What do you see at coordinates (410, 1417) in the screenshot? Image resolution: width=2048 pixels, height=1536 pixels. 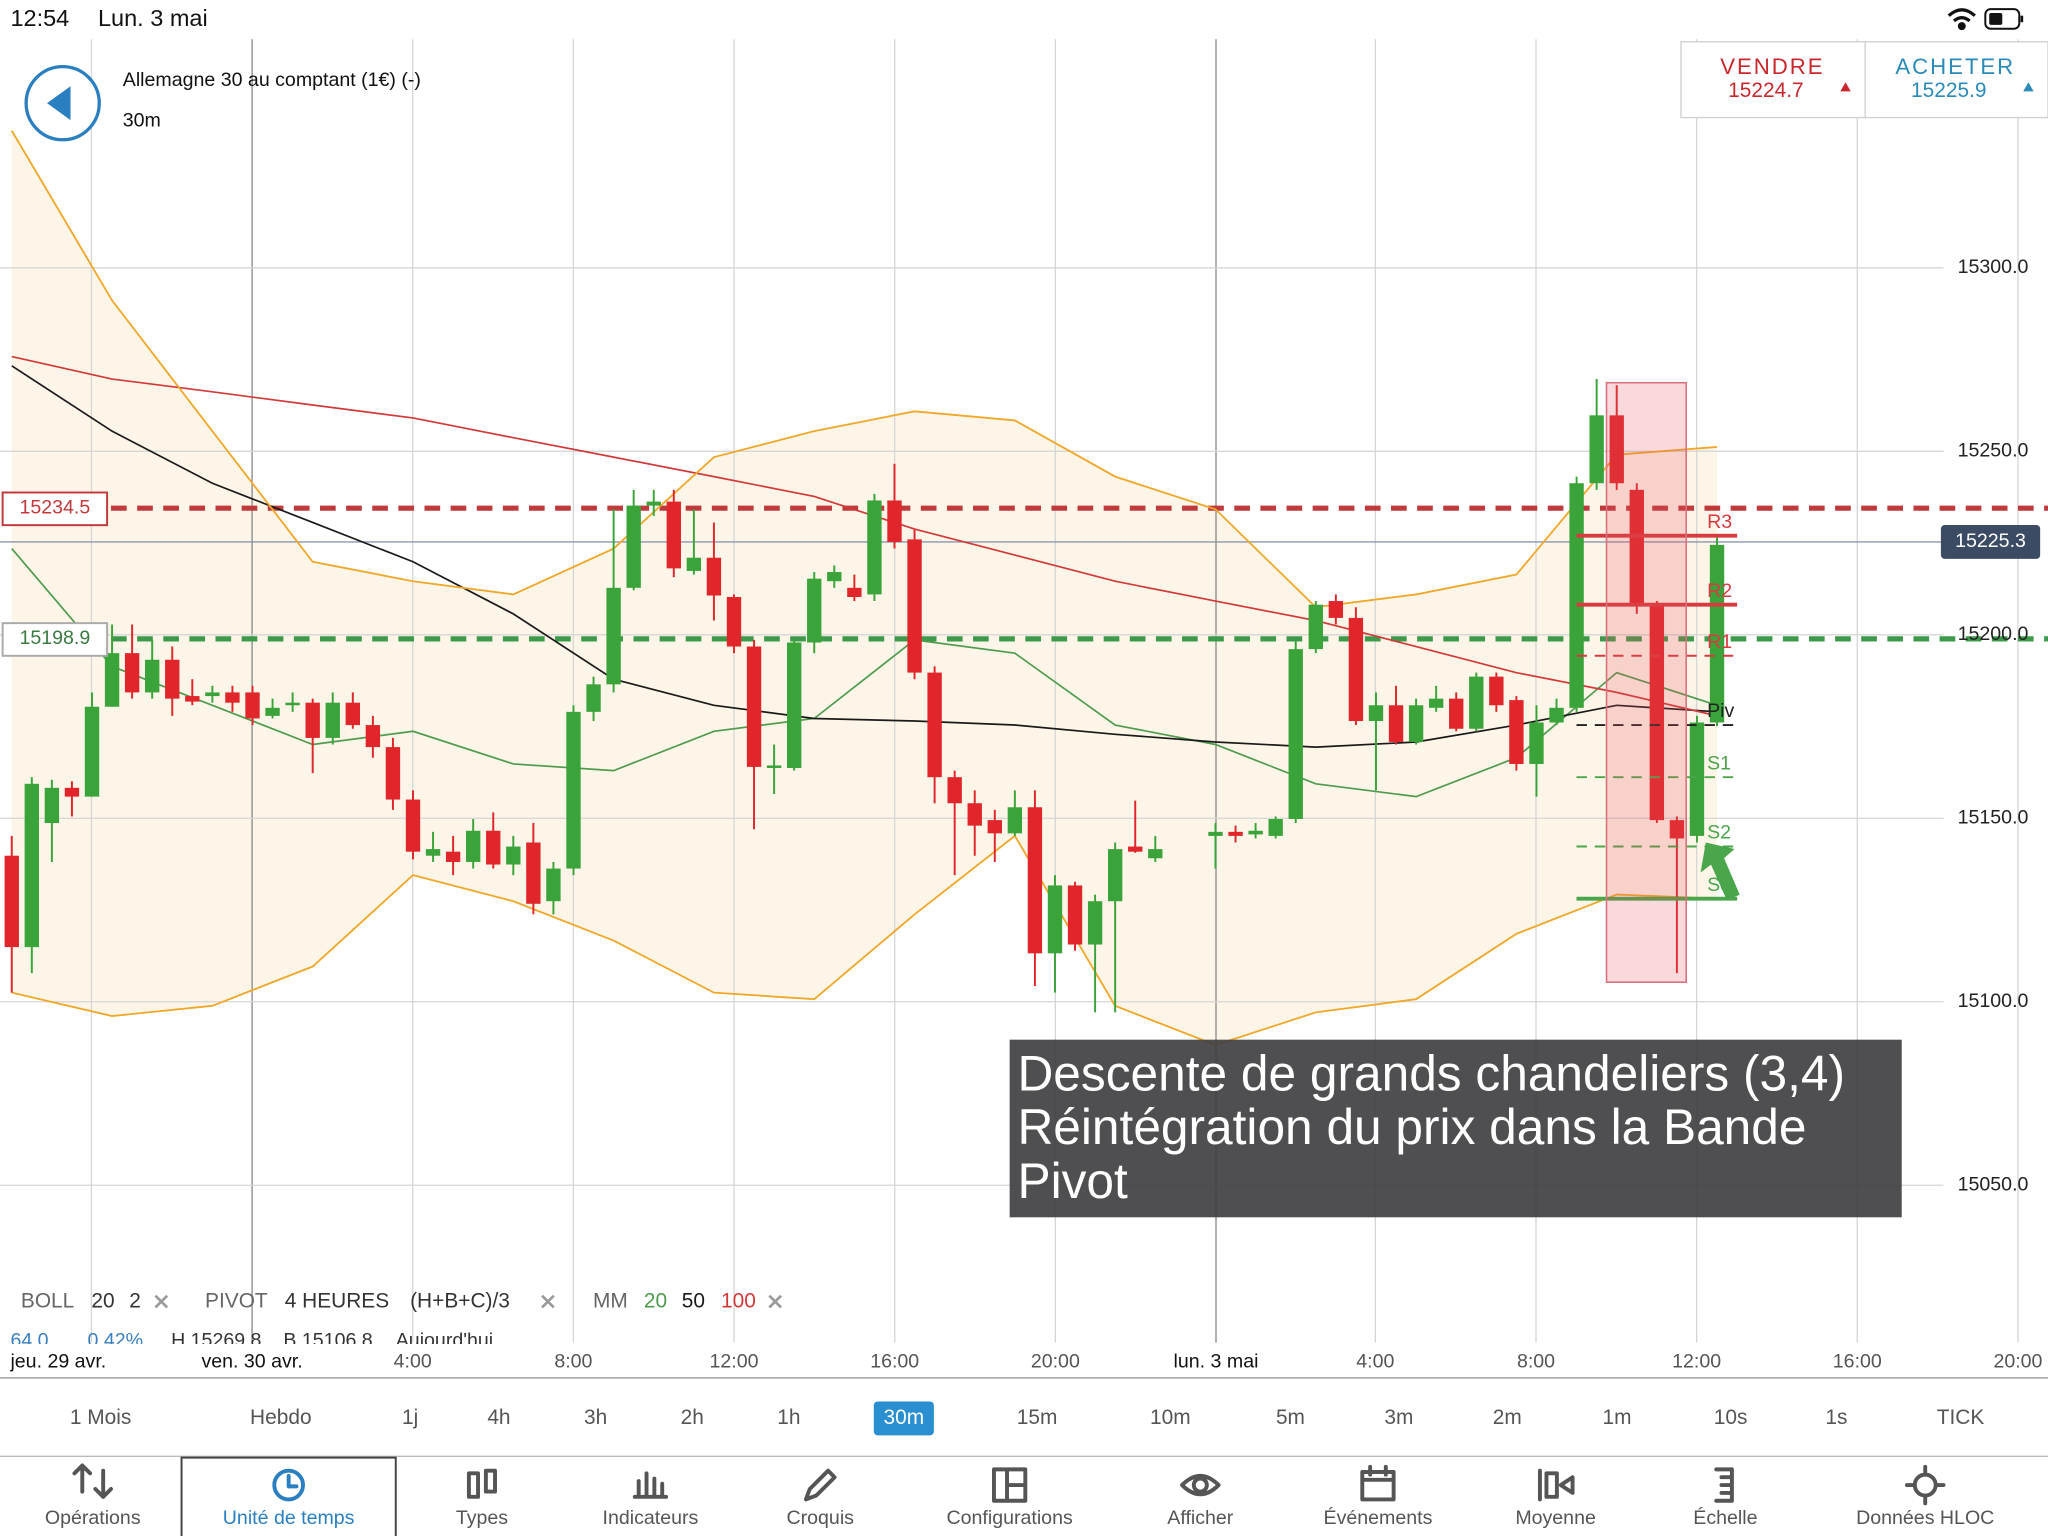 I see `timeframe-button: 1j` at bounding box center [410, 1417].